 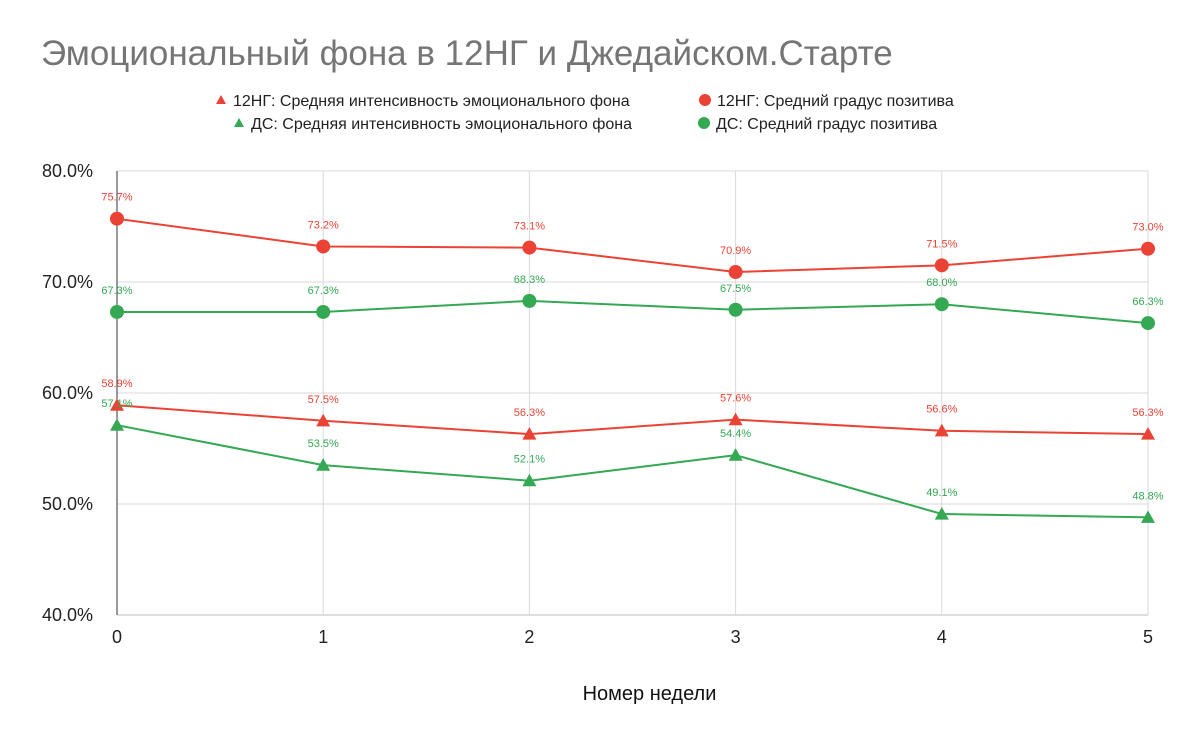 What do you see at coordinates (941, 244) in the screenshot?
I see `data-label: 71.5%` at bounding box center [941, 244].